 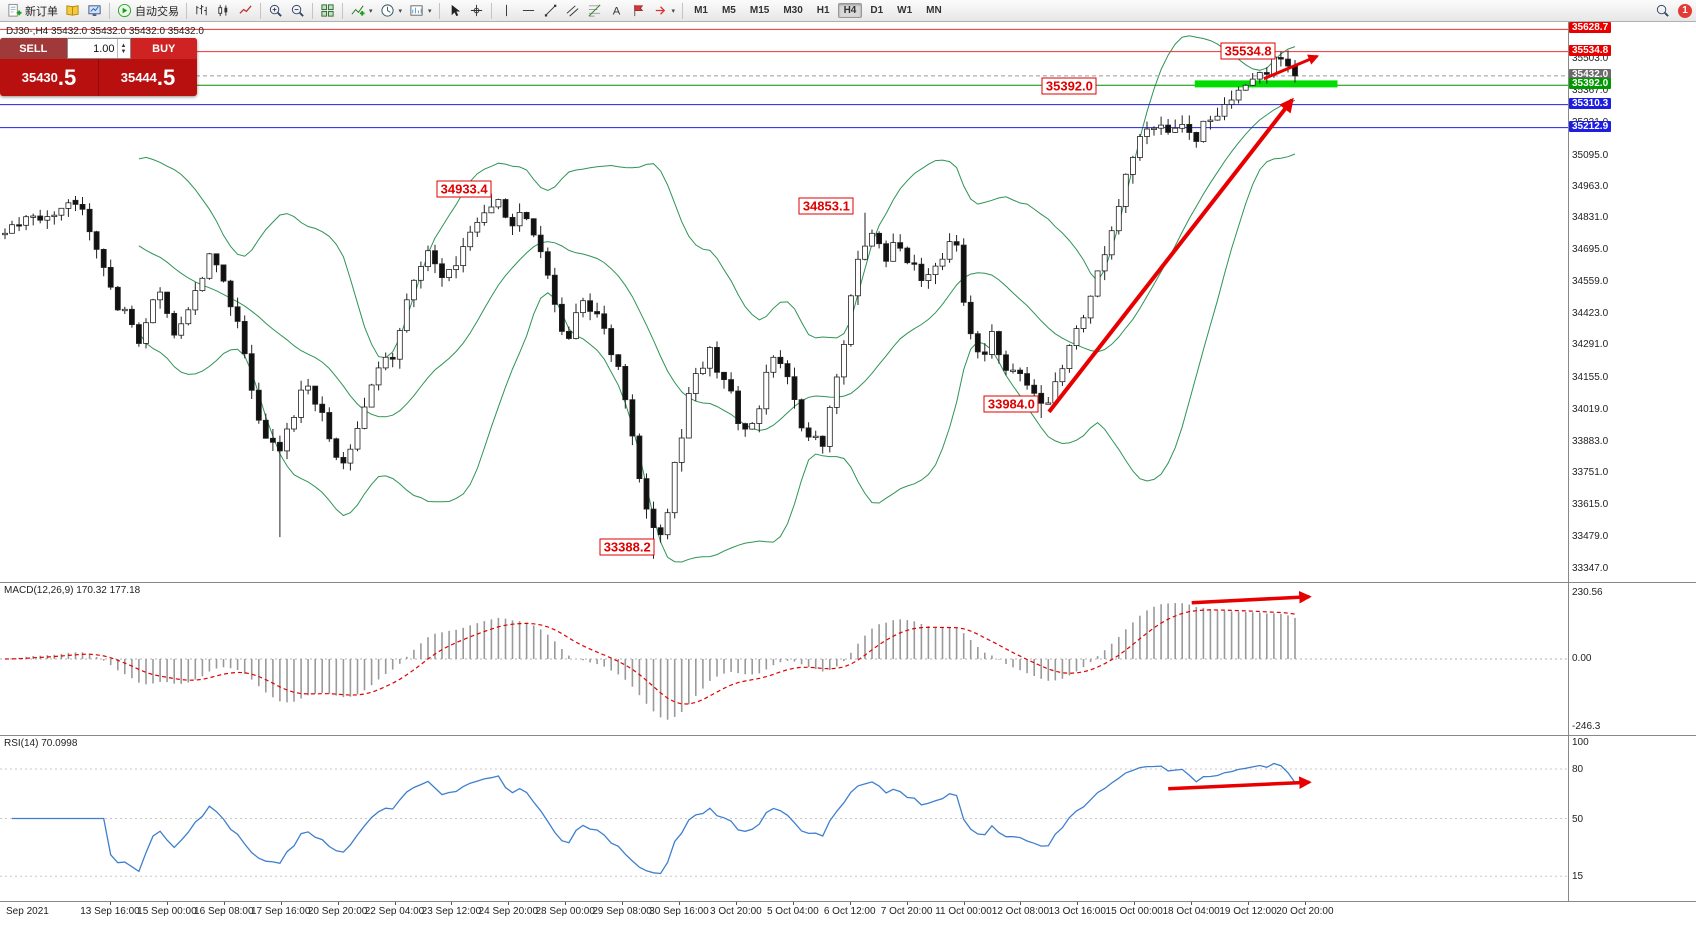 What do you see at coordinates (1578, 877) in the screenshot?
I see `rsi-axis-value: 15` at bounding box center [1578, 877].